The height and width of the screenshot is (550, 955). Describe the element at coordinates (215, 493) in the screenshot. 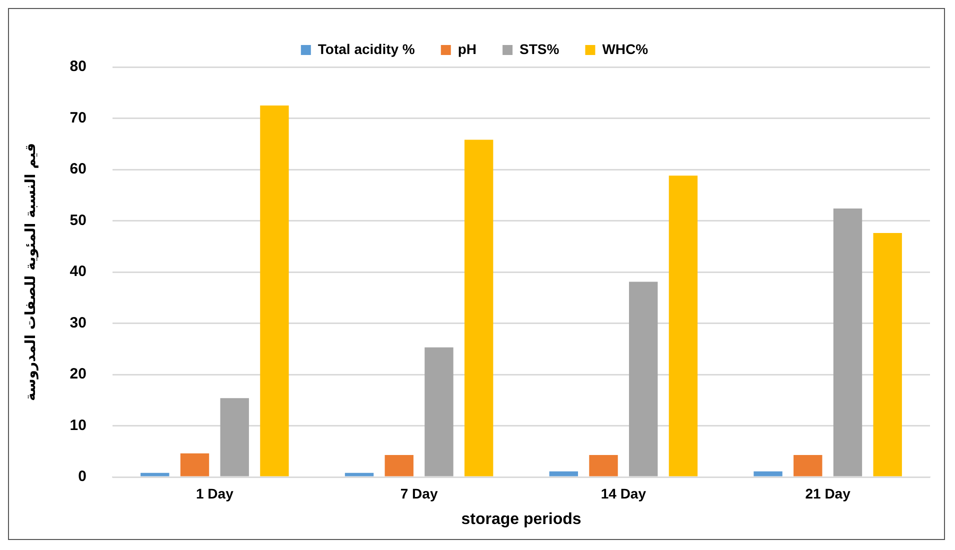

I see `x-tick-label: 1 Day` at that location.